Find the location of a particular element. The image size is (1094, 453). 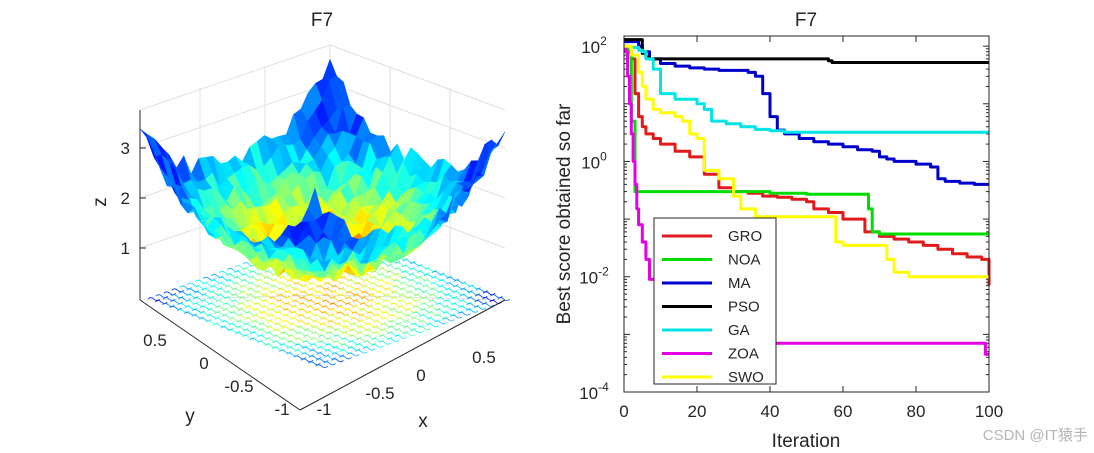

z-ticks: 1 2 3 is located at coordinates (133, 198).